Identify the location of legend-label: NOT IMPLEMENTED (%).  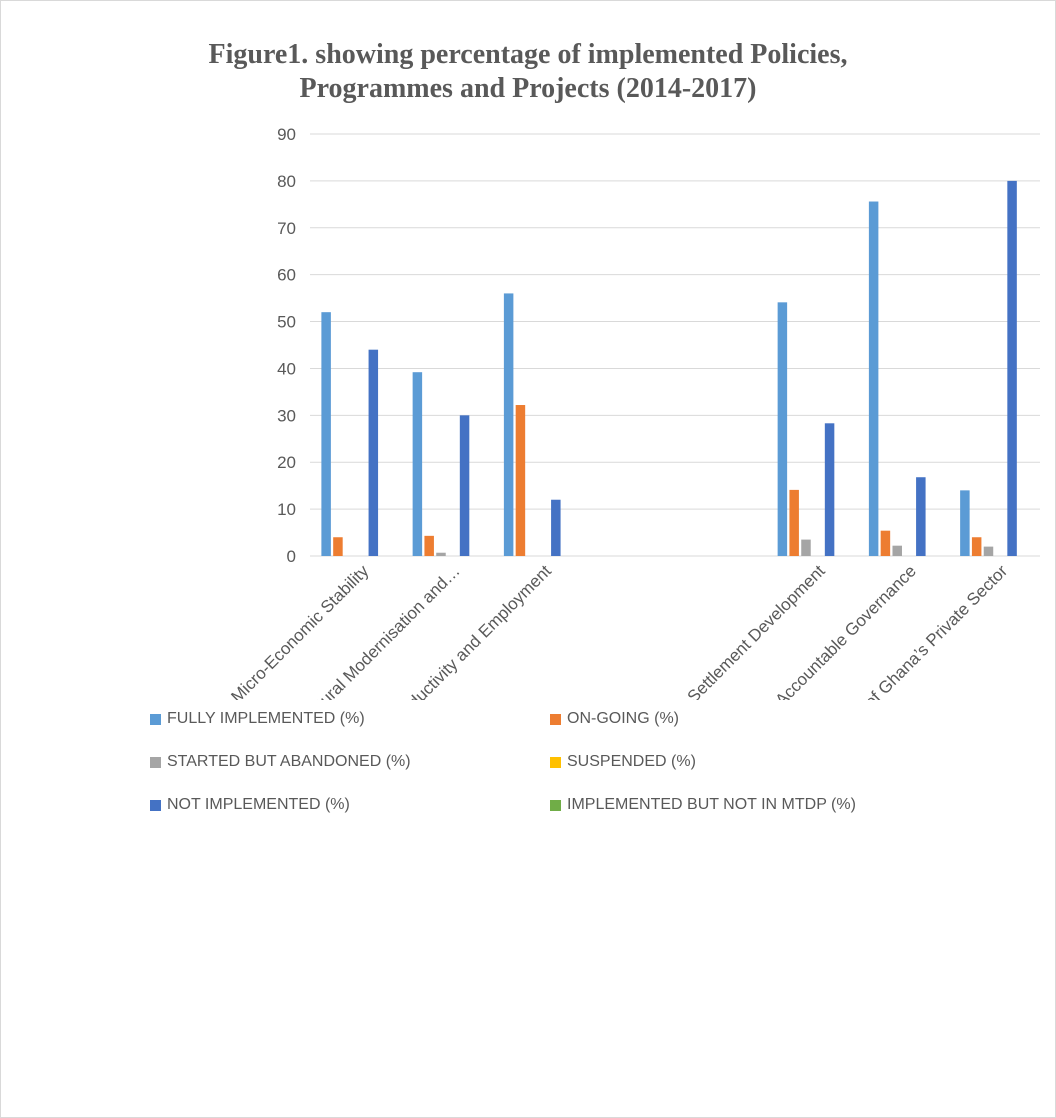
(258, 804).